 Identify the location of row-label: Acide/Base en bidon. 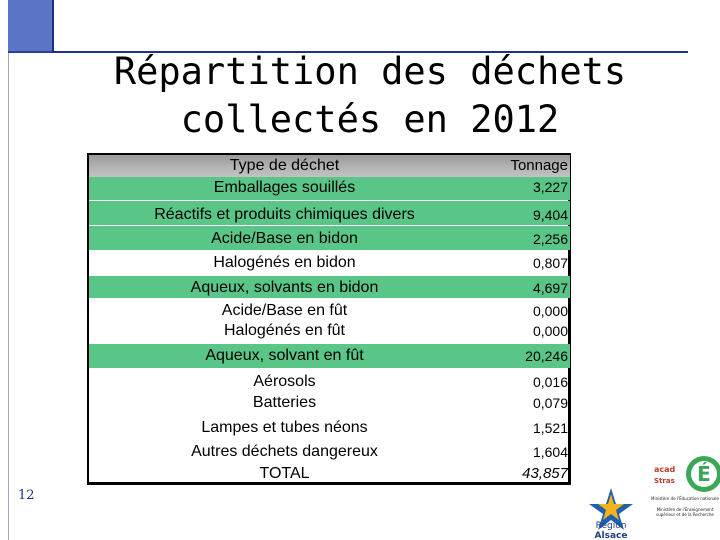
(284, 238).